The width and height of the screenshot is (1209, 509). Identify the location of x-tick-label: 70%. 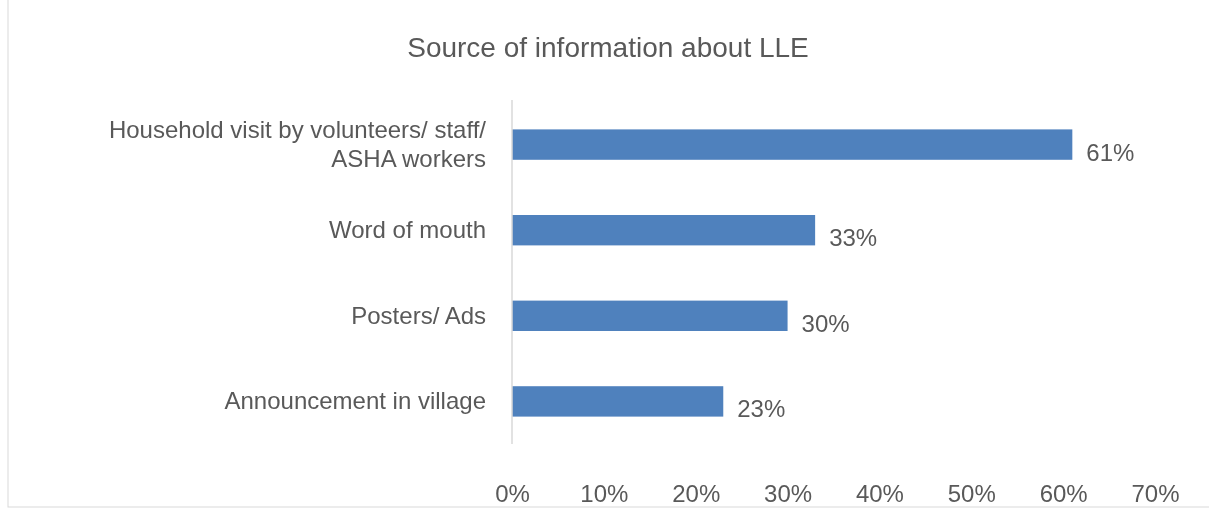
(1155, 494).